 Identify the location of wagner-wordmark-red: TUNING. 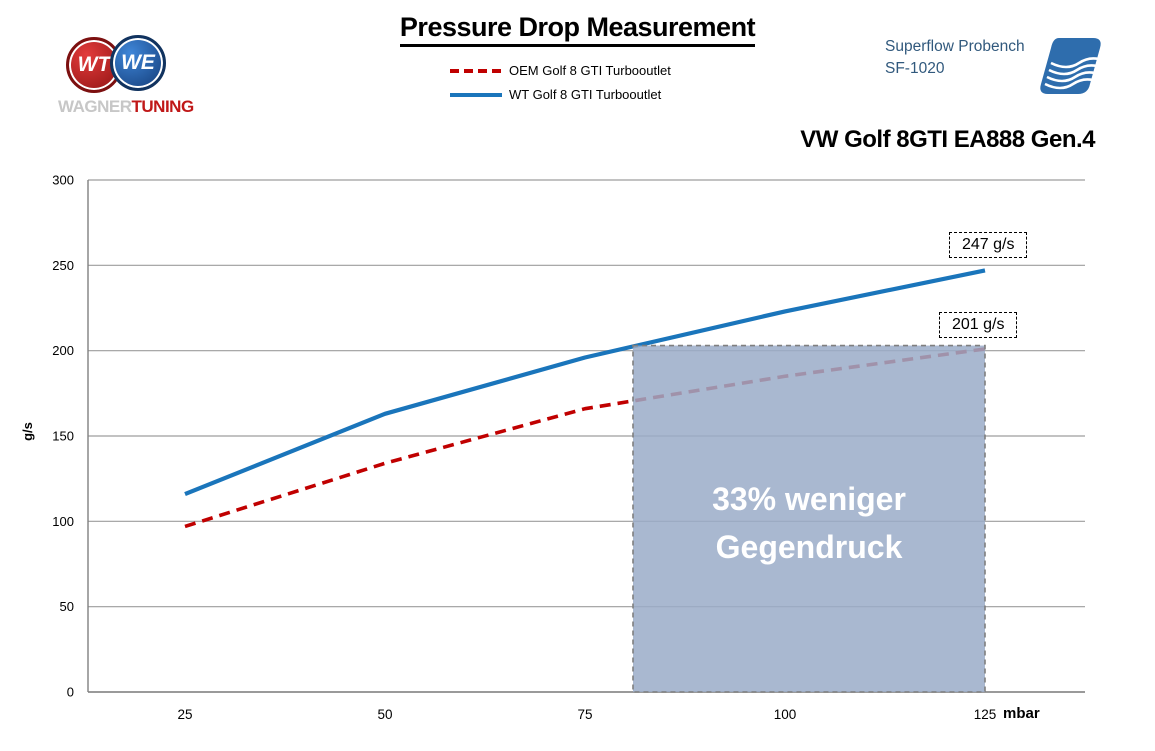
(163, 106).